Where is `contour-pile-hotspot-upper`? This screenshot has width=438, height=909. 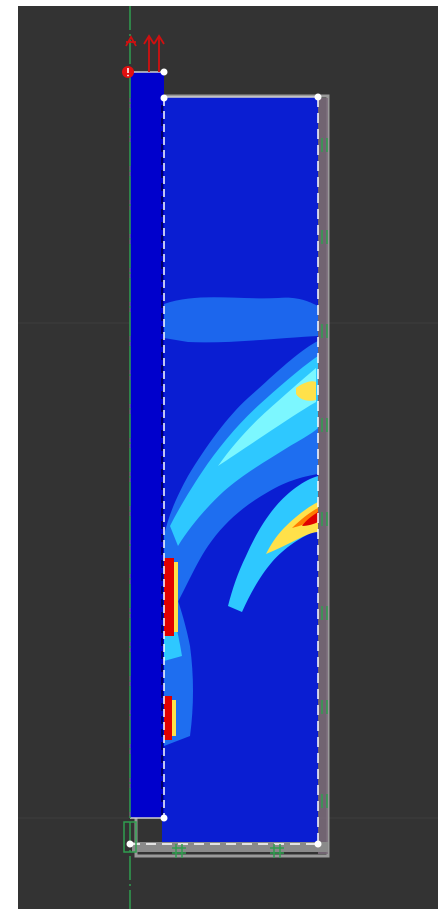 contour-pile-hotspot-upper is located at coordinates (168, 597).